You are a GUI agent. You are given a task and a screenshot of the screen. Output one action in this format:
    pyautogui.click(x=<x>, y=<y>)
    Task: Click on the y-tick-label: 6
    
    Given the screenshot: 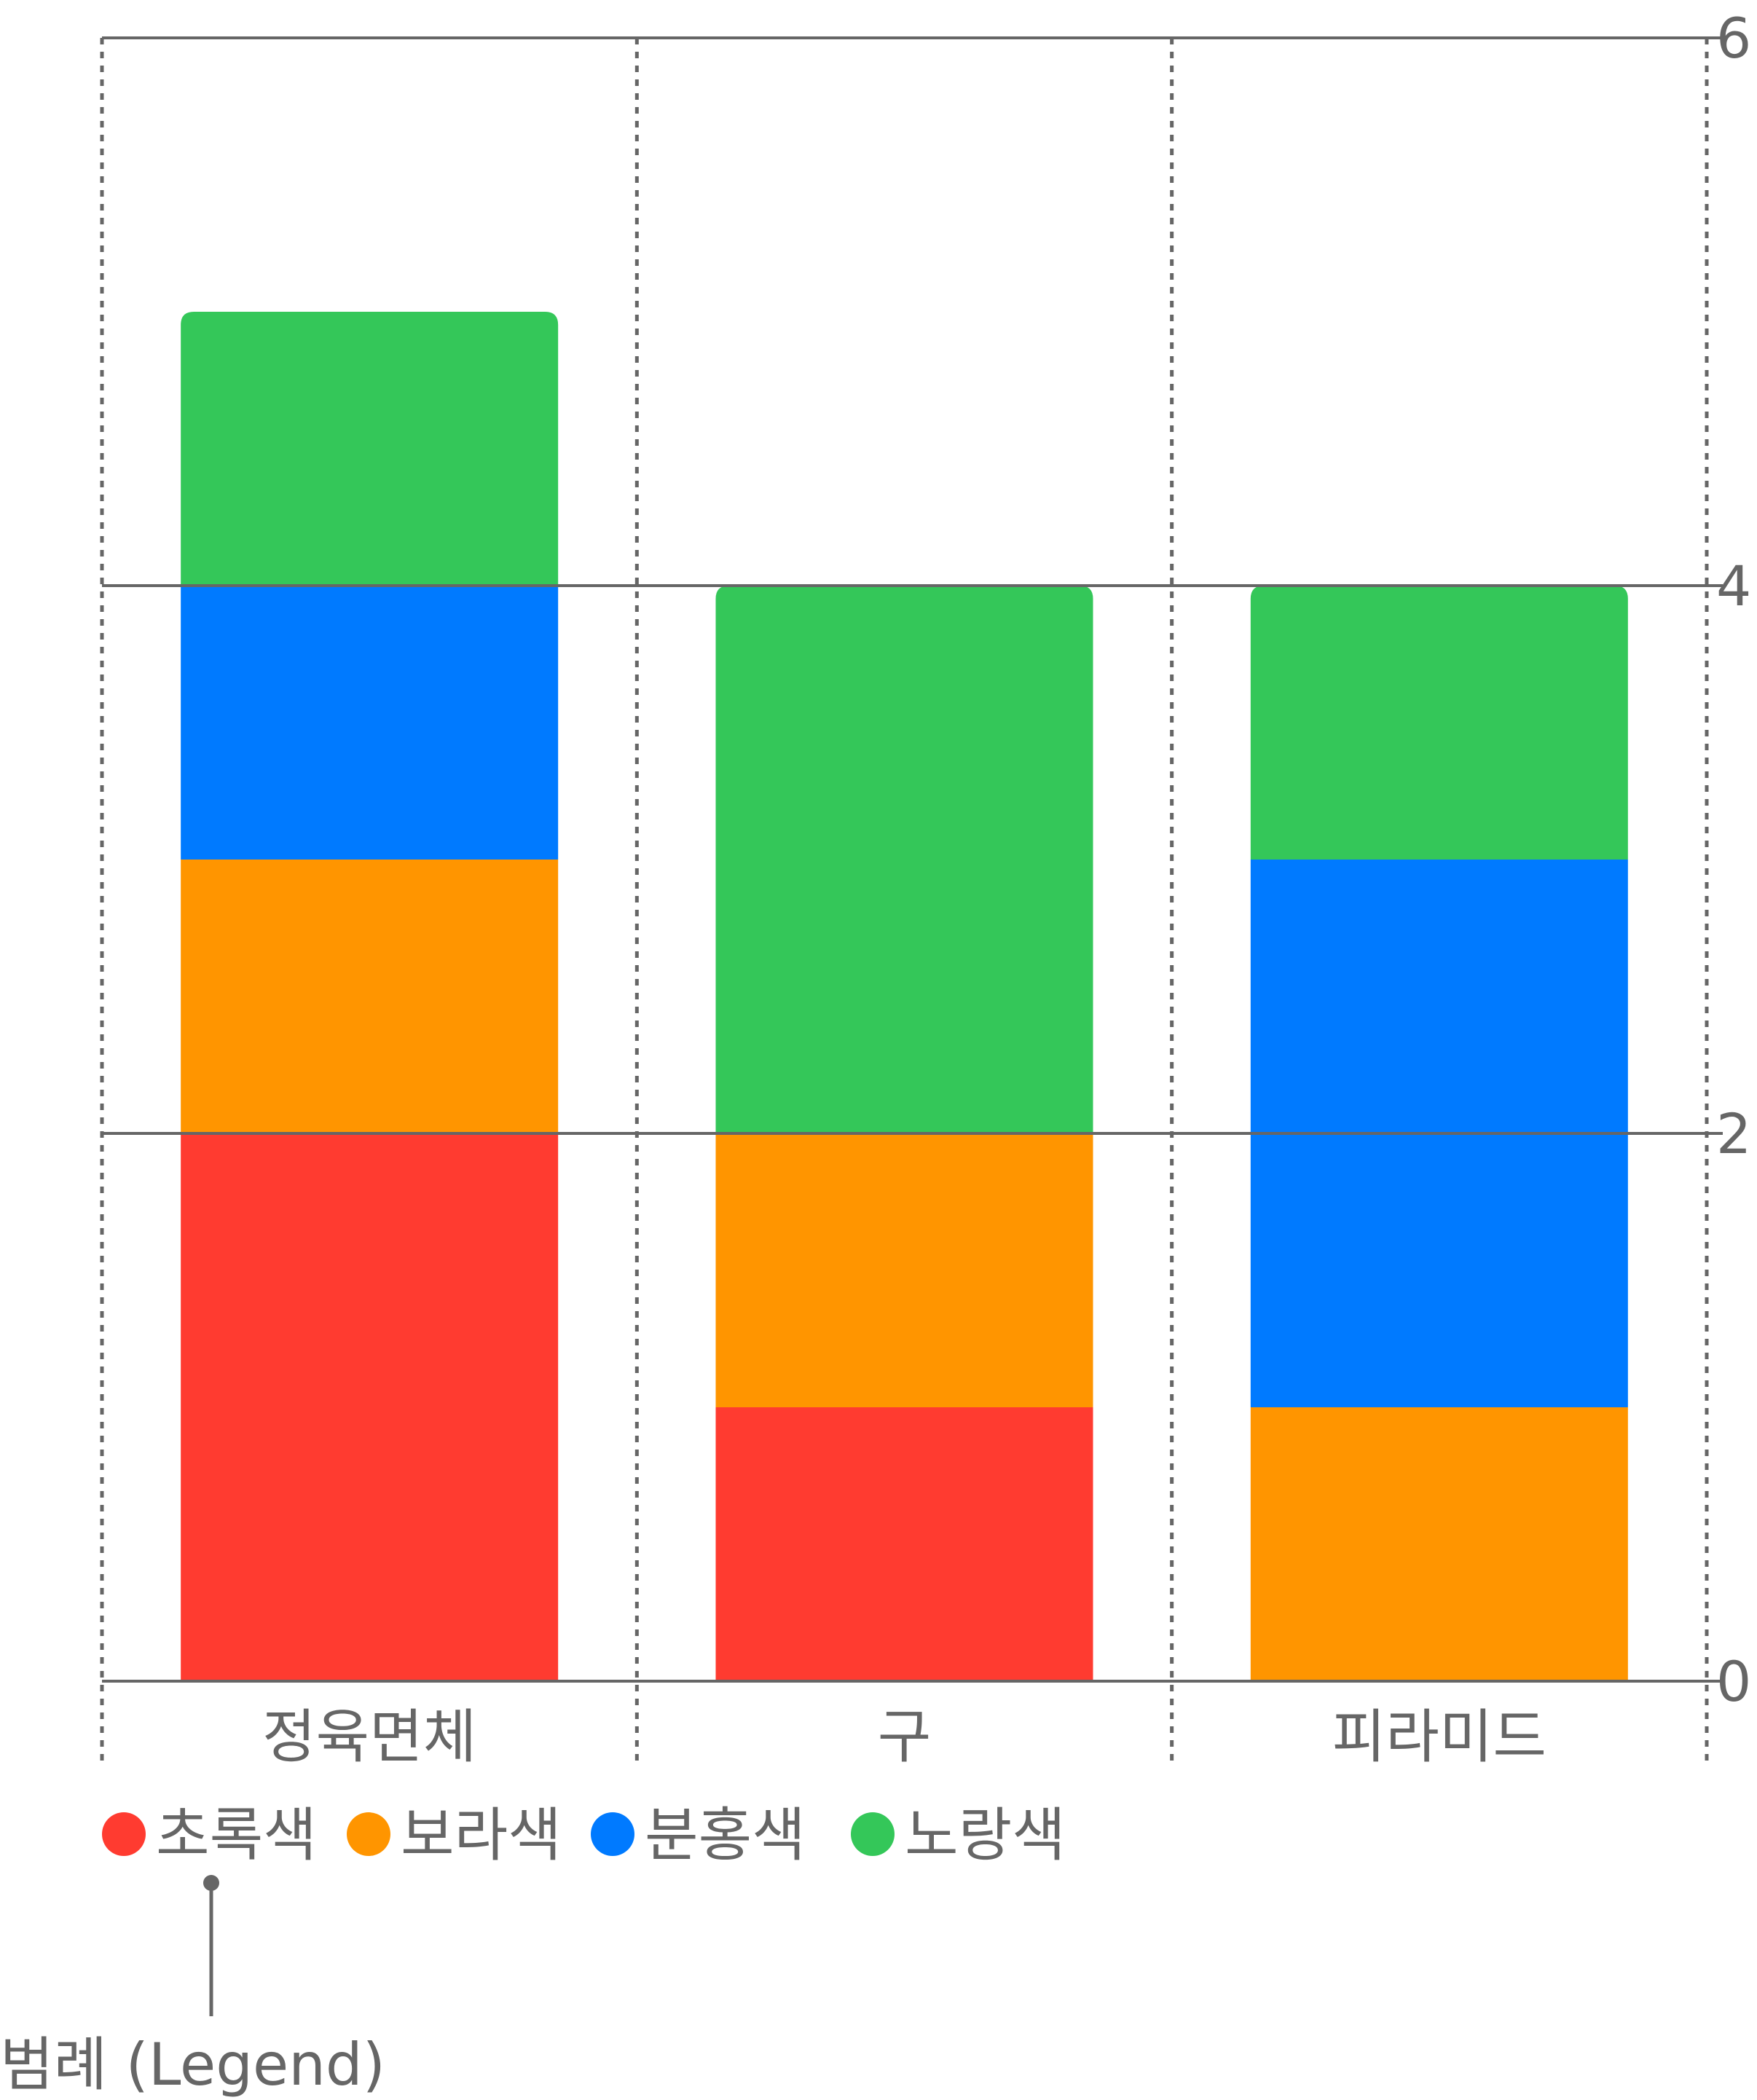 What is the action you would take?
    pyautogui.click(x=1733, y=38)
    